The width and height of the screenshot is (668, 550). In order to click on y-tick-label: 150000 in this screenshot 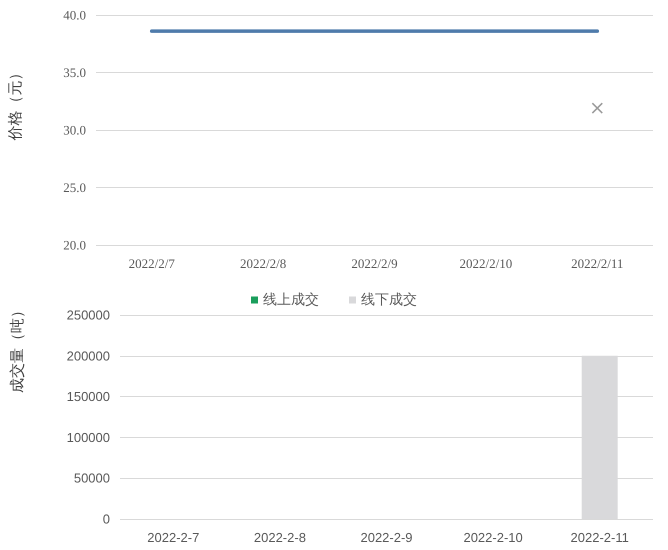, I will do `click(88, 396)`.